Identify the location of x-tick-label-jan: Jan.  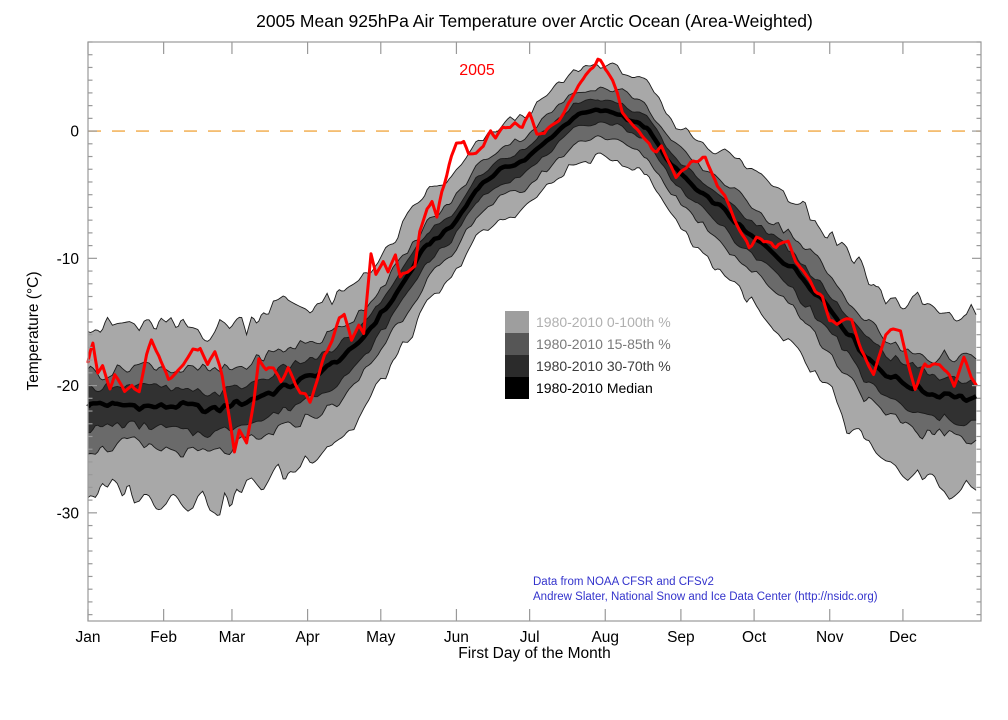
(88, 637).